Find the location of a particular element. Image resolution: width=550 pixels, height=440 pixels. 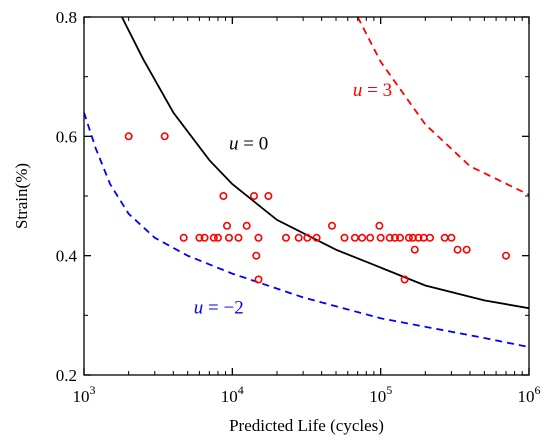

curve-line is located at coordinates (442, 106).